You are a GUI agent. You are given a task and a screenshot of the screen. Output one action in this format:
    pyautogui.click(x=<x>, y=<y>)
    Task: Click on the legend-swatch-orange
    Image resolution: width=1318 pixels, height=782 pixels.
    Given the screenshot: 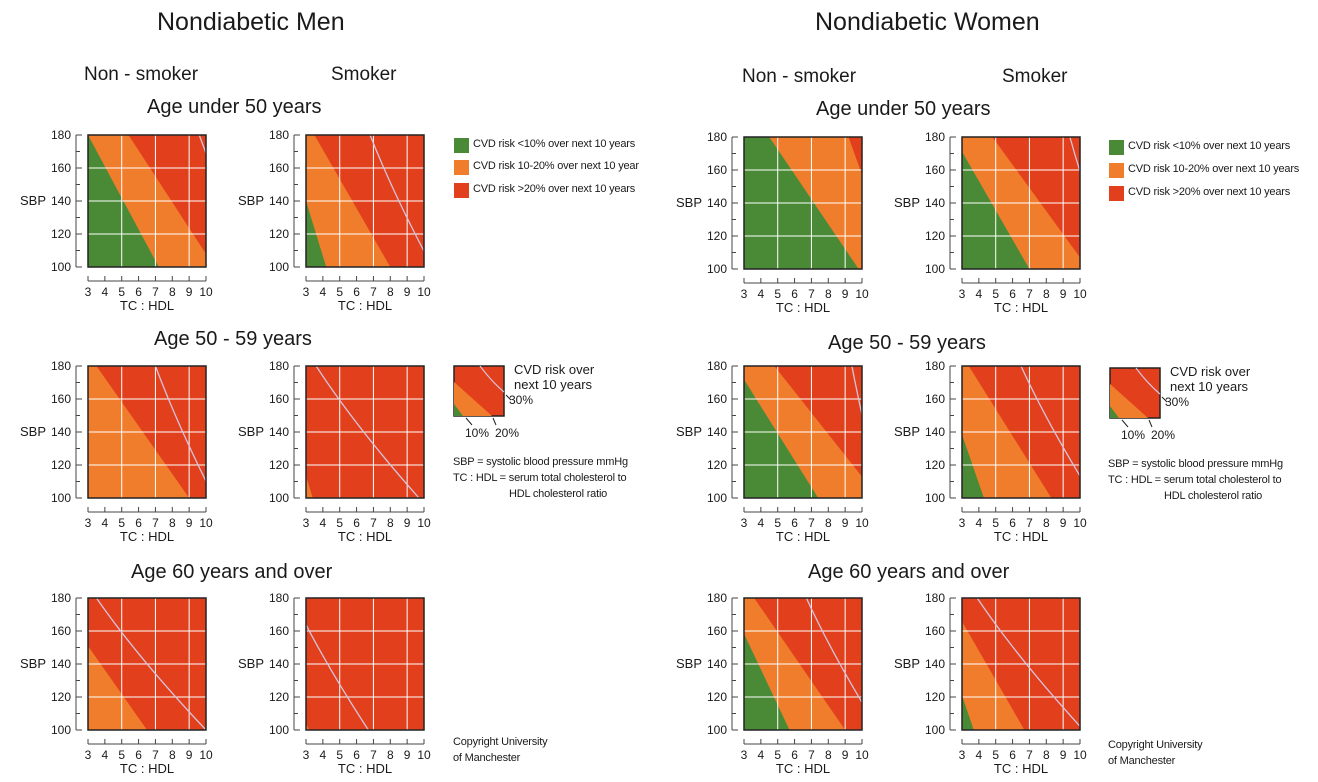 What is the action you would take?
    pyautogui.click(x=1116, y=170)
    